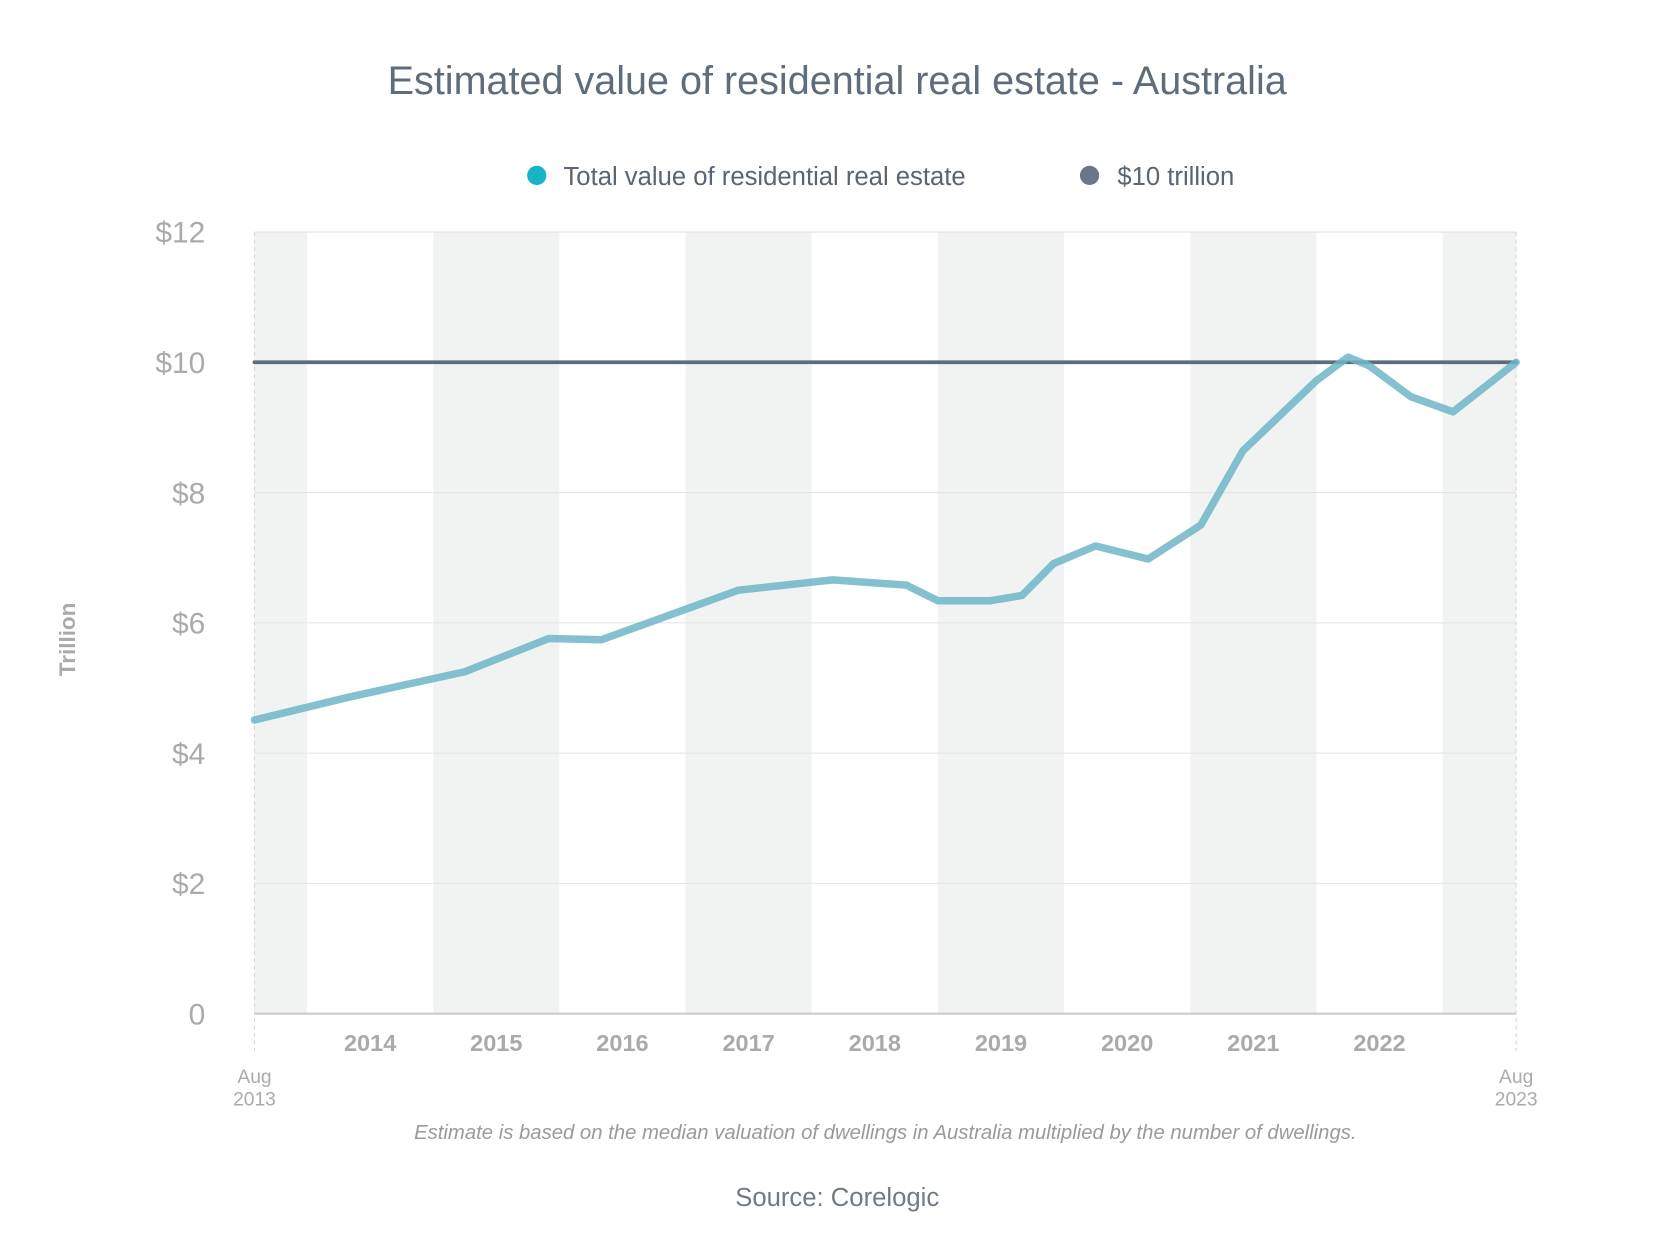 The height and width of the screenshot is (1250, 1668). What do you see at coordinates (837, 1198) in the screenshot?
I see `chart-source: Source: Corelogic` at bounding box center [837, 1198].